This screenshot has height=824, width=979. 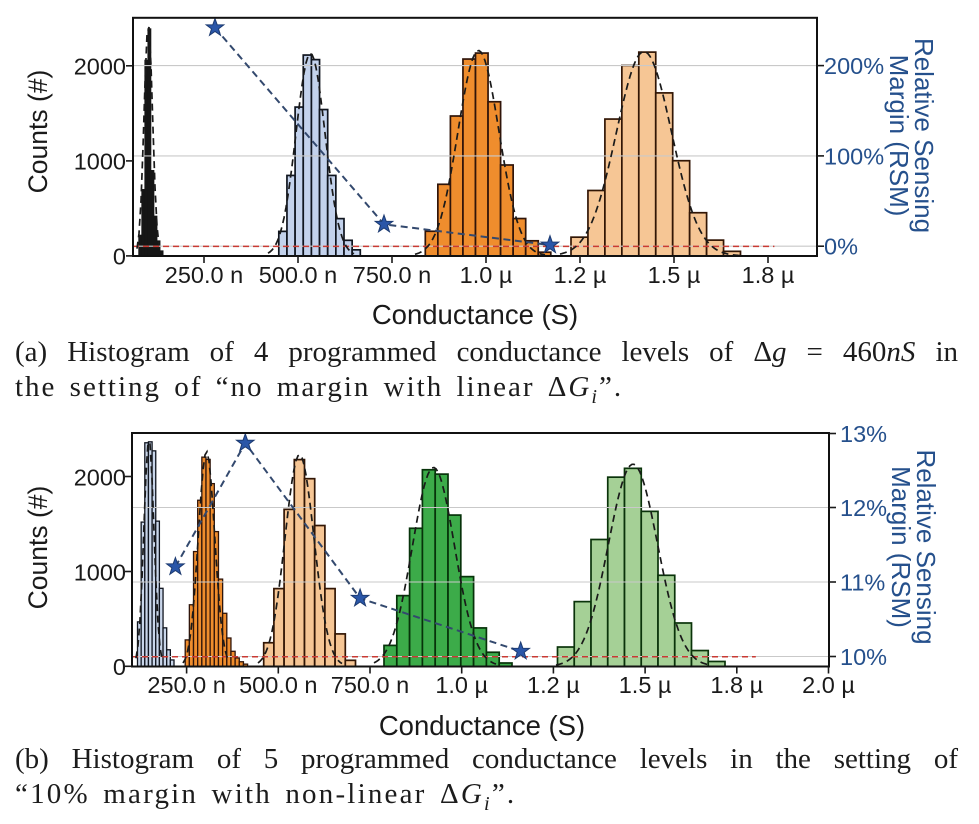 I want to click on svg-text: 13%, so click(x=863, y=434).